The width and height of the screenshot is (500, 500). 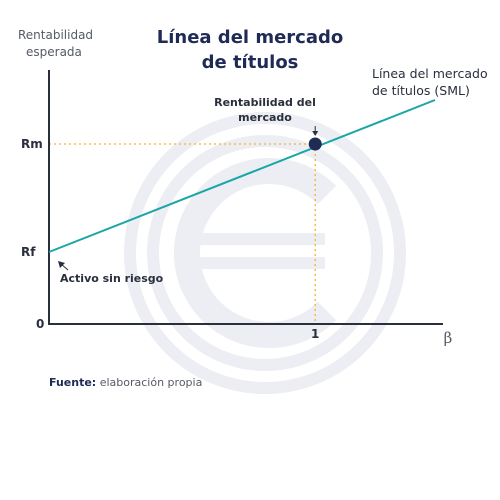 What do you see at coordinates (265, 117) in the screenshot?
I see `market-label-line-2: mercado` at bounding box center [265, 117].